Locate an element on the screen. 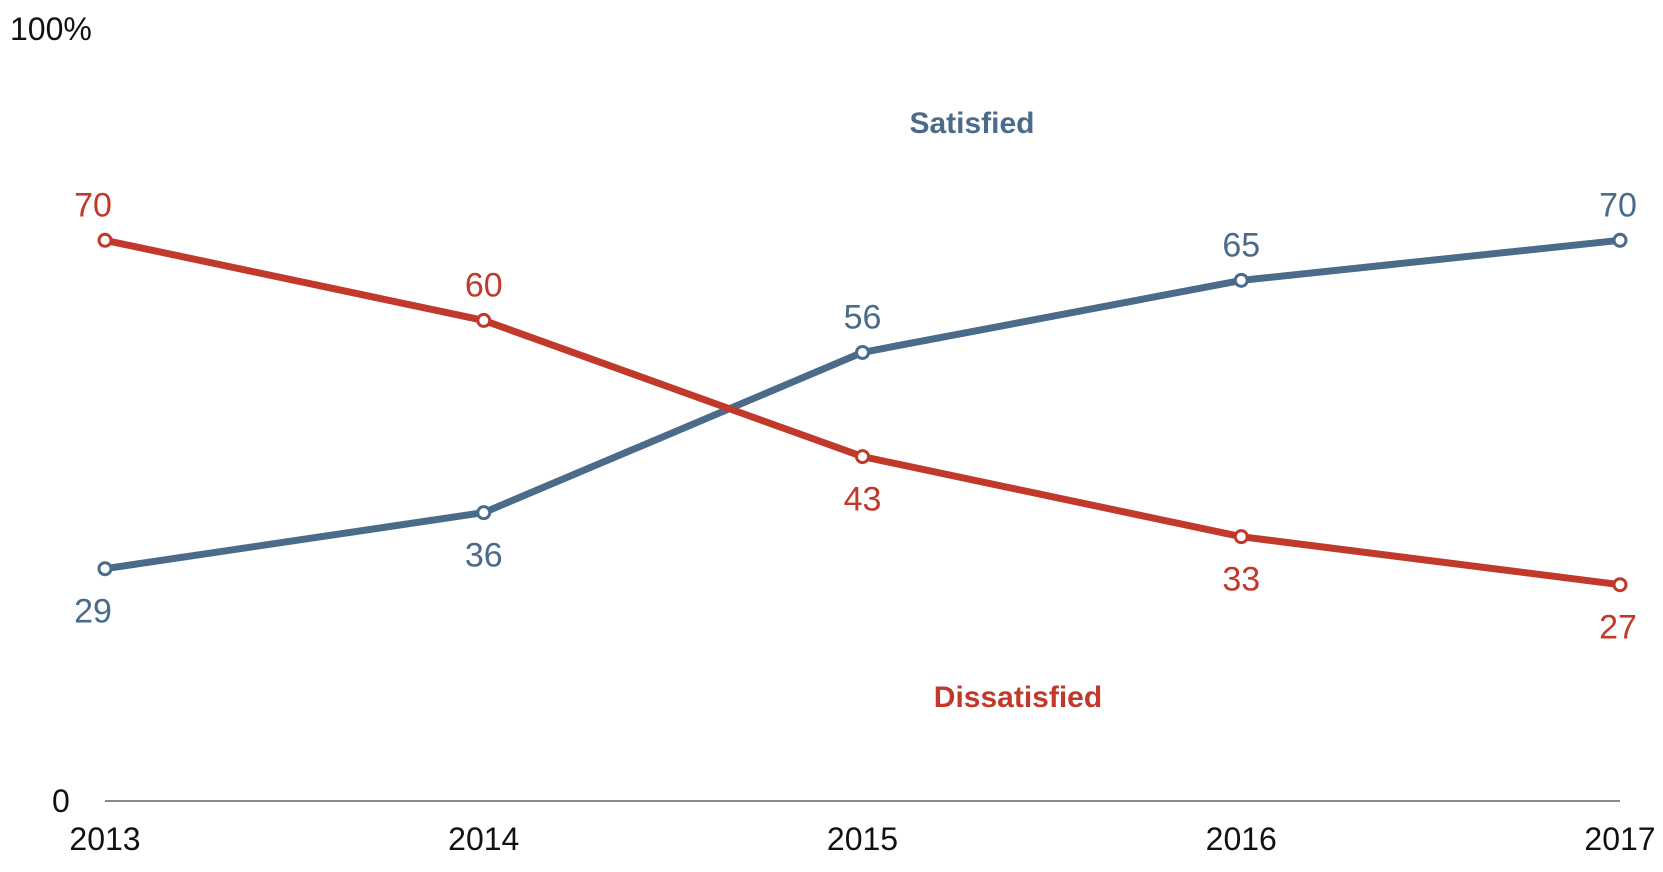 This screenshot has width=1663, height=872. x-tick-label: 2013 is located at coordinates (104, 839).